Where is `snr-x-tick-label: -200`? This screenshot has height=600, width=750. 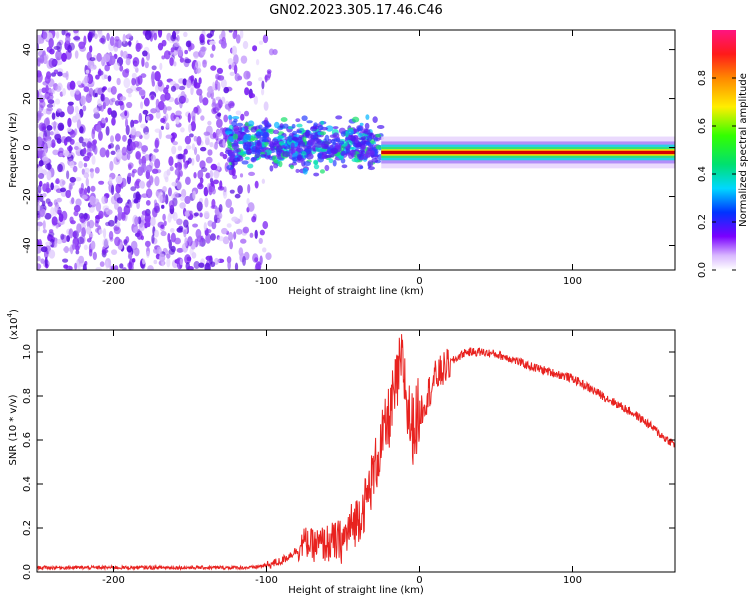 snr-x-tick-label: -200 is located at coordinates (113, 580).